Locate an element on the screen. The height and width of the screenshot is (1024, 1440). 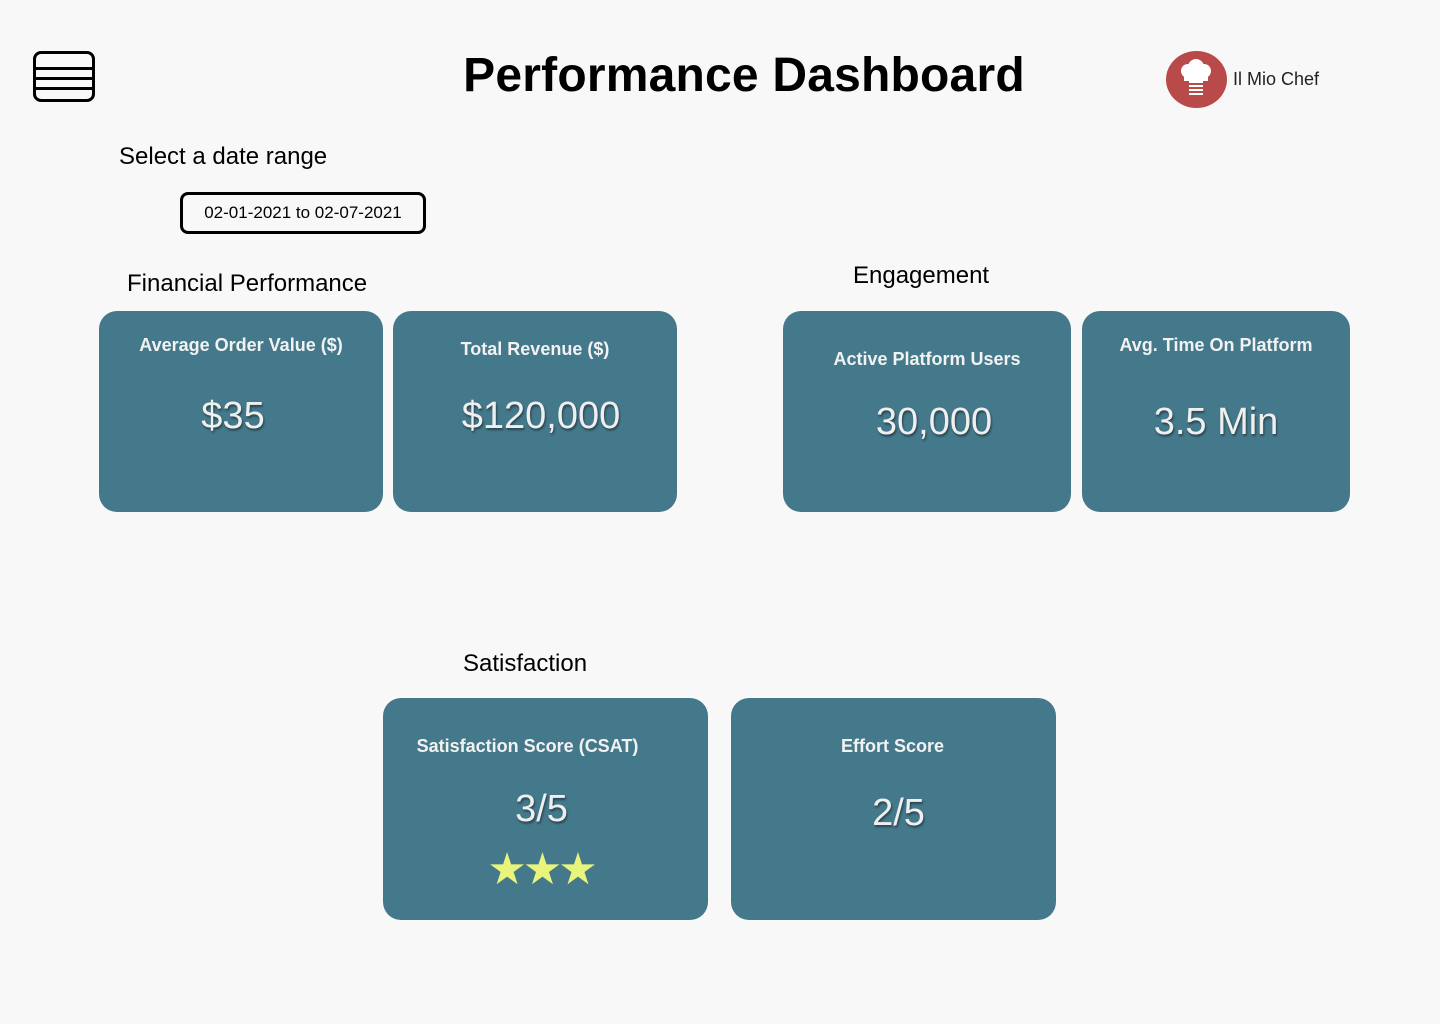
date-range-label: Select a date range is located at coordinates (223, 156).